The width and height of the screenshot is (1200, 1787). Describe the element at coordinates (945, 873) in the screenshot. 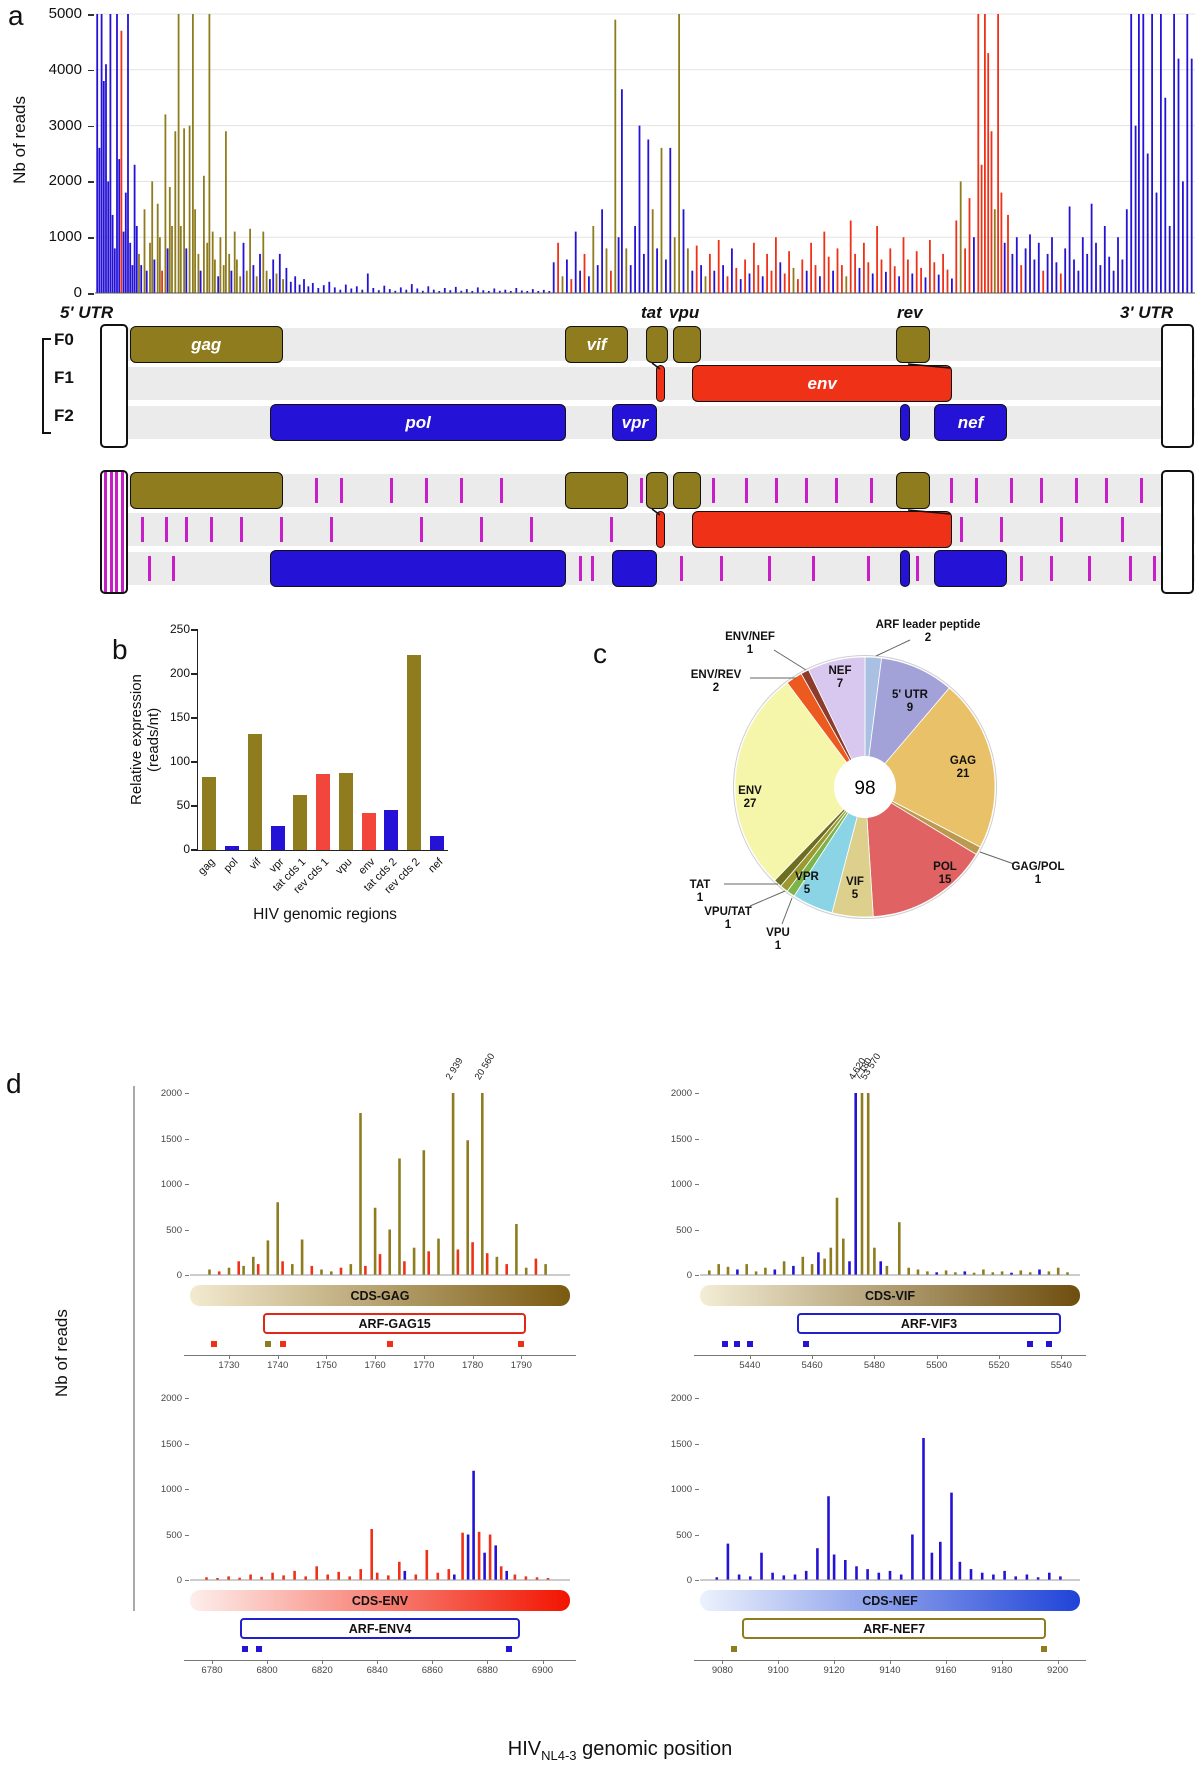

I see `pie-label: POL 15` at that location.